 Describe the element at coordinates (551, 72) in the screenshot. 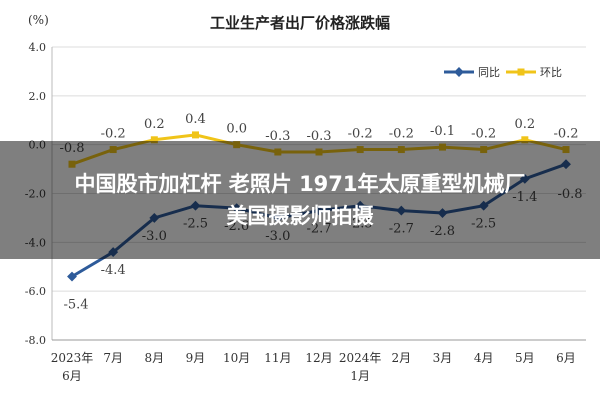

I see `legend-label-2: 环比` at that location.